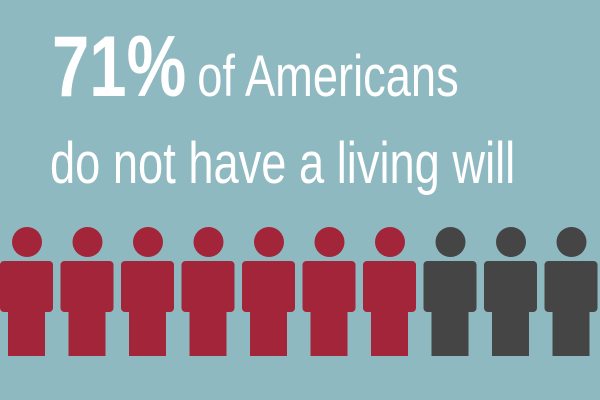  I want to click on headline-line-2: do not have a living will, so click(283, 163).